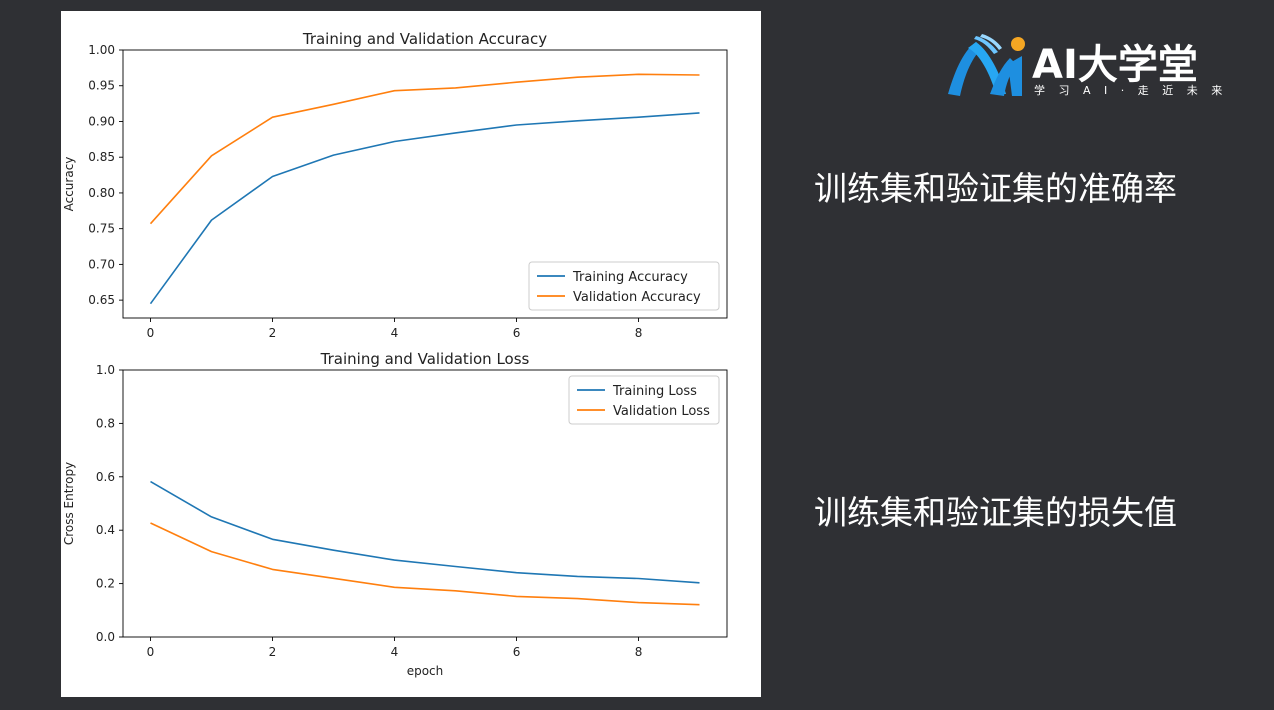 The image size is (1274, 710). Describe the element at coordinates (273, 333) in the screenshot. I see `x-tick-label-0-1: 2` at that location.